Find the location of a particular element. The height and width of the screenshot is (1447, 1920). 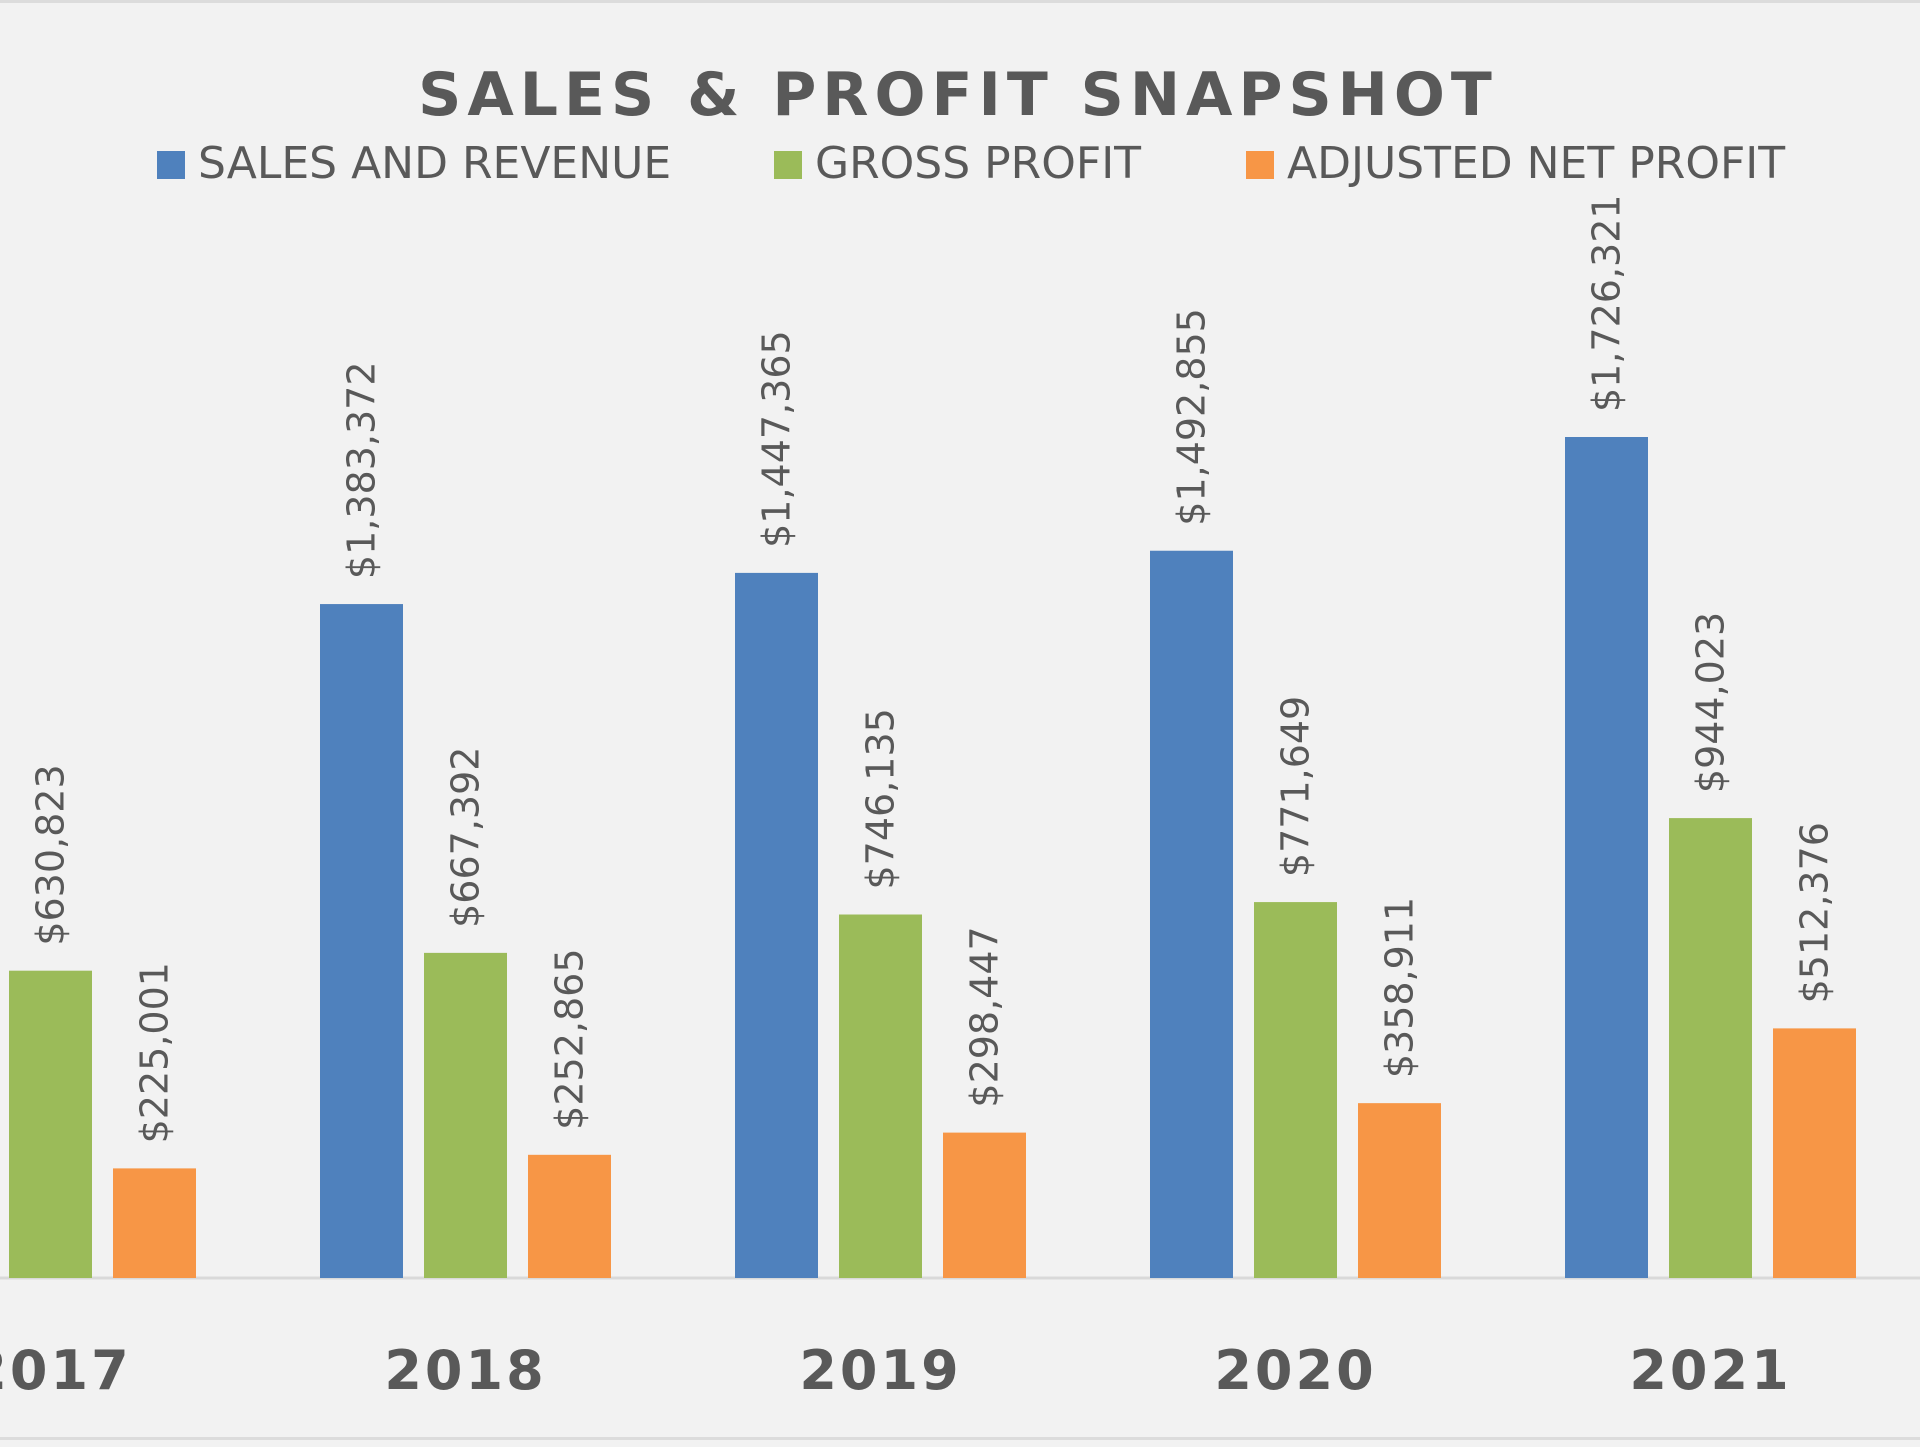

data-label-2018-series-1: $1,383,372 is located at coordinates (362, 470).